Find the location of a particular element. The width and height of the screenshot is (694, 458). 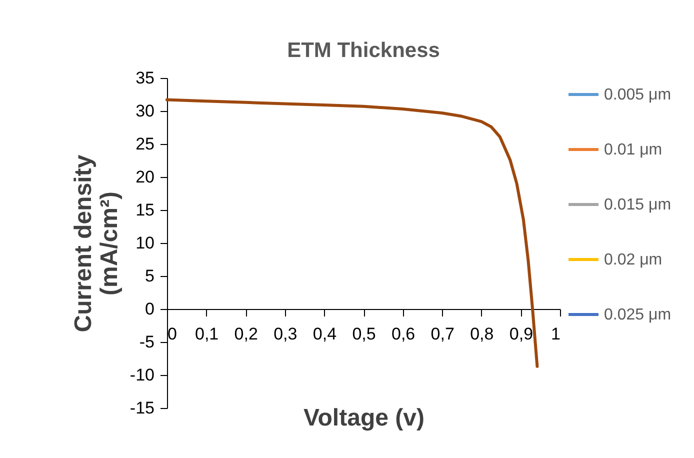

y-tick-label: 15 is located at coordinates (145, 210).